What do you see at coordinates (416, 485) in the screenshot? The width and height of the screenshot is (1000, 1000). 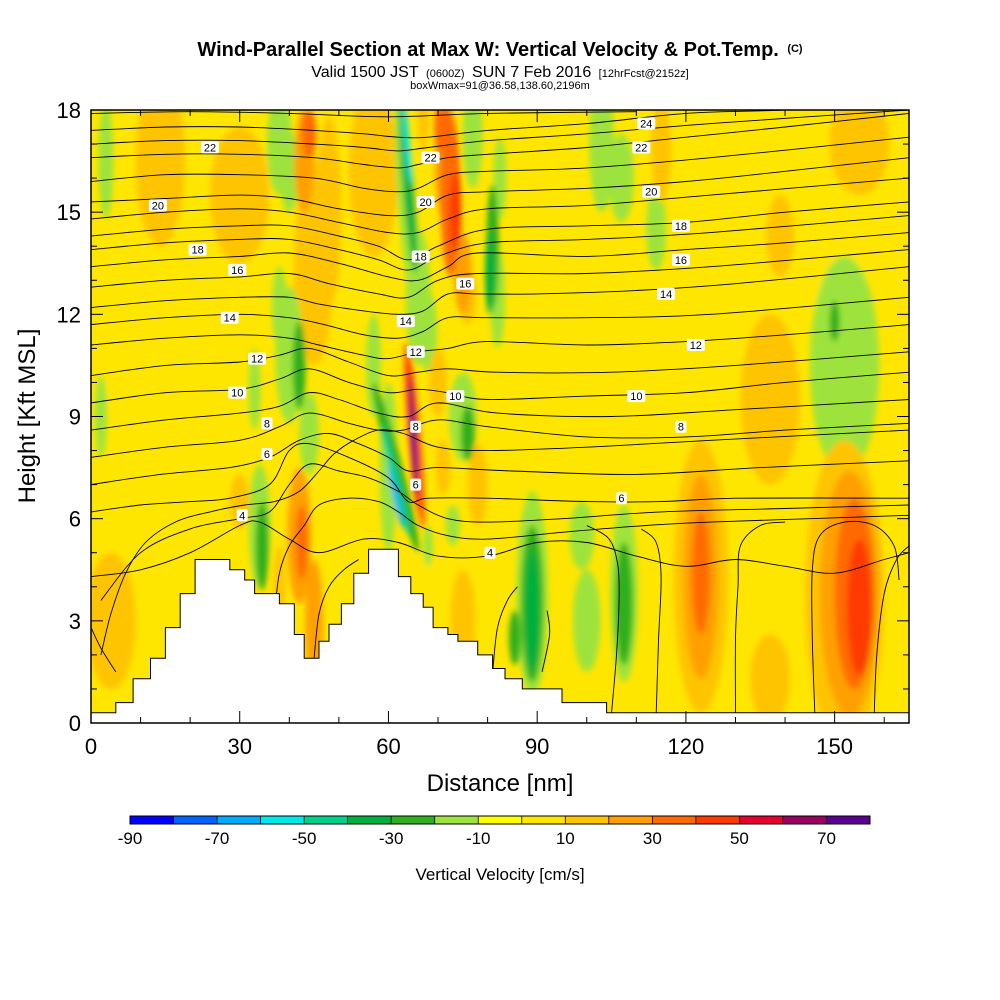 I see `contour-label-18: 6` at bounding box center [416, 485].